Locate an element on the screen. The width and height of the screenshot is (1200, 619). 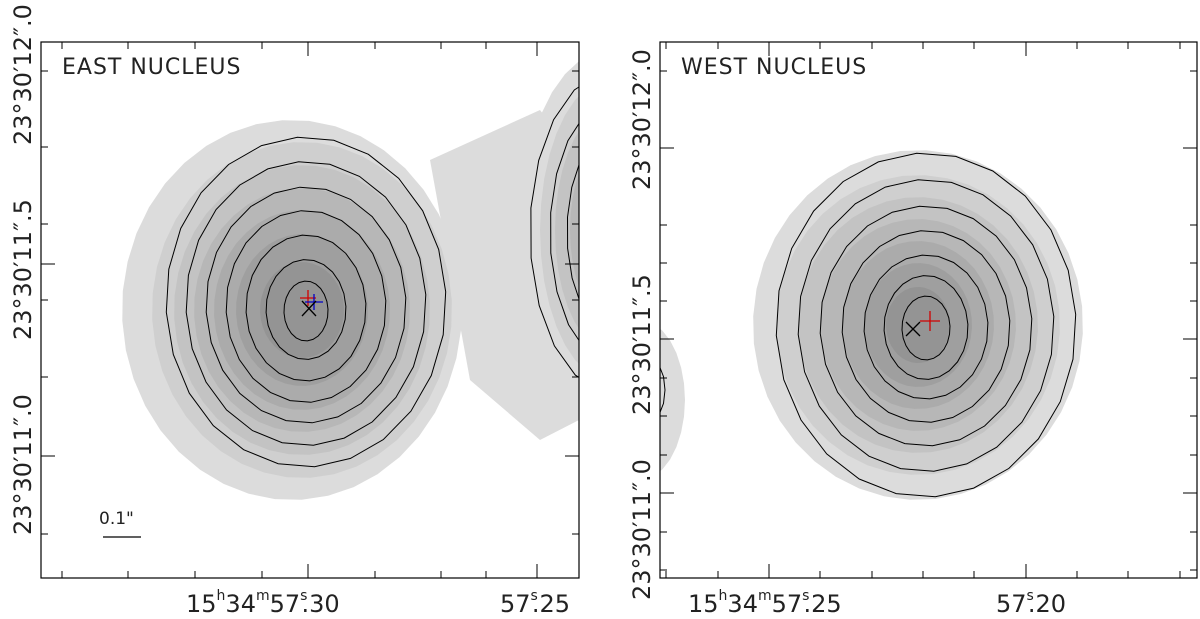
west-neighbor-shade is located at coordinates (672, 400).